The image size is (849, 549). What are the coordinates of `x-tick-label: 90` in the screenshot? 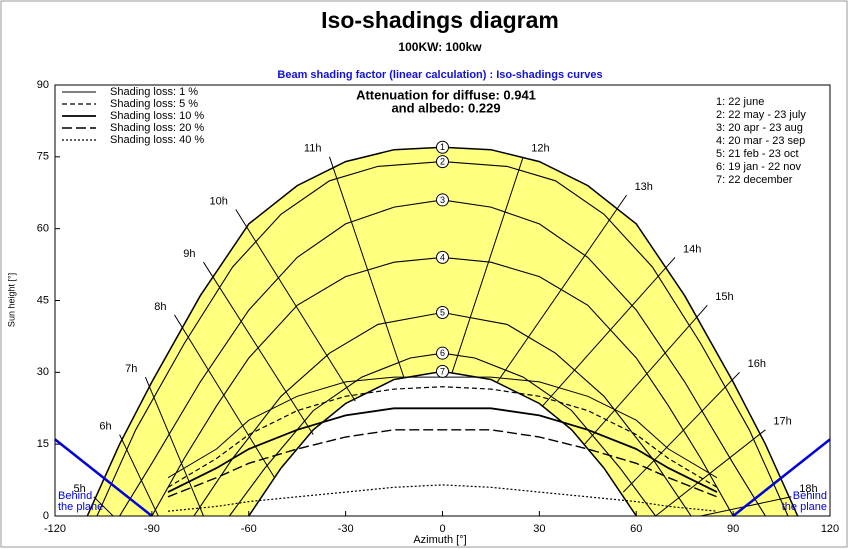 It's located at (733, 529).